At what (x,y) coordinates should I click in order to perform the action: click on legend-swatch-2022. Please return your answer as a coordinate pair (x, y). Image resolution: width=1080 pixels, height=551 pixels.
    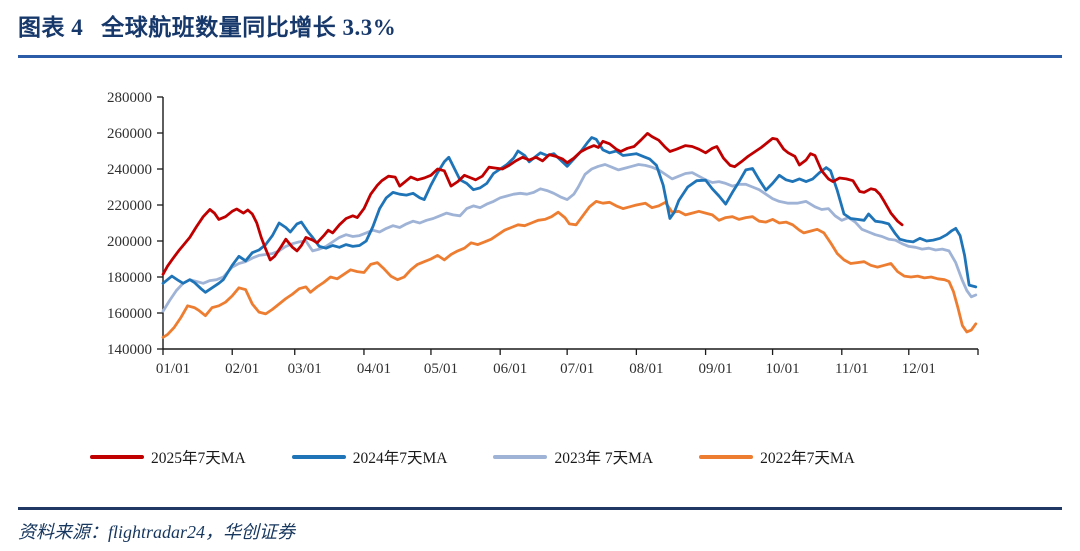
    Looking at the image, I should click on (726, 457).